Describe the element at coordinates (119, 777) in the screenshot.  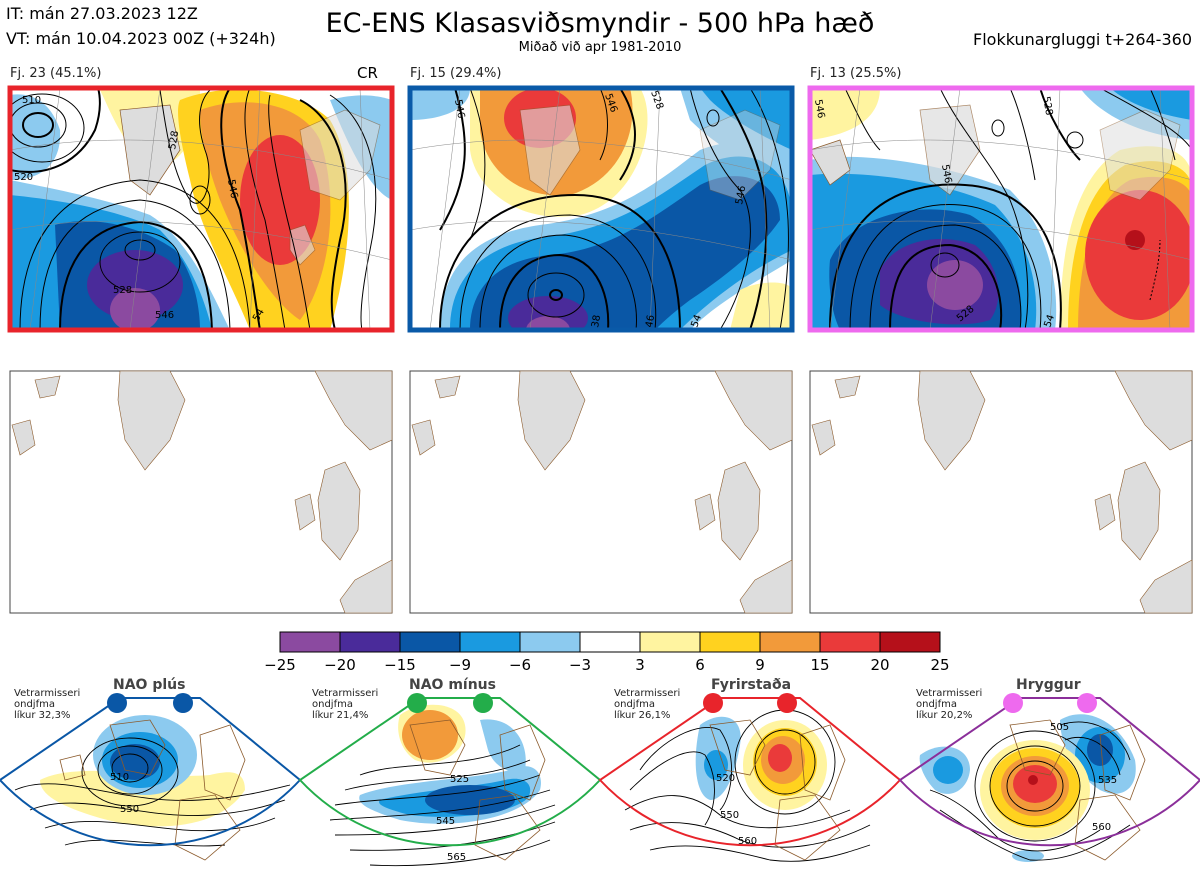
I see `regime-1-contour-label: 510` at that location.